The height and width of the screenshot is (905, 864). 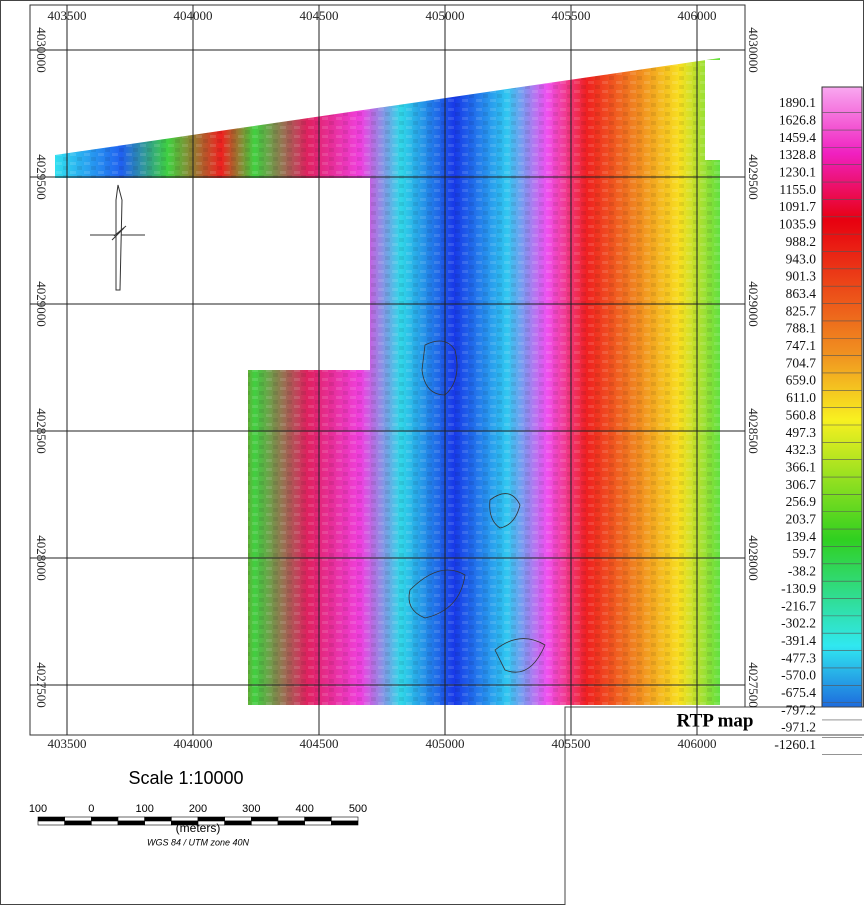 I want to click on legend-label: 901.3, so click(x=801, y=276).